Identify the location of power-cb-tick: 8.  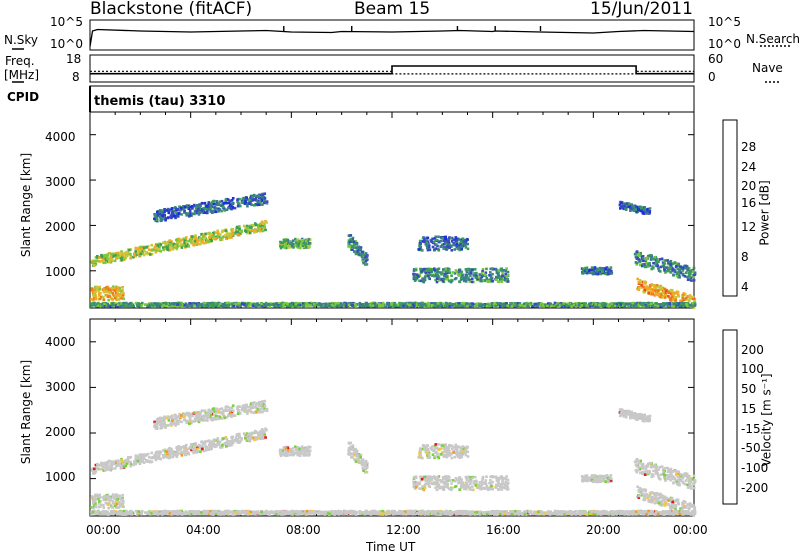
(745, 257).